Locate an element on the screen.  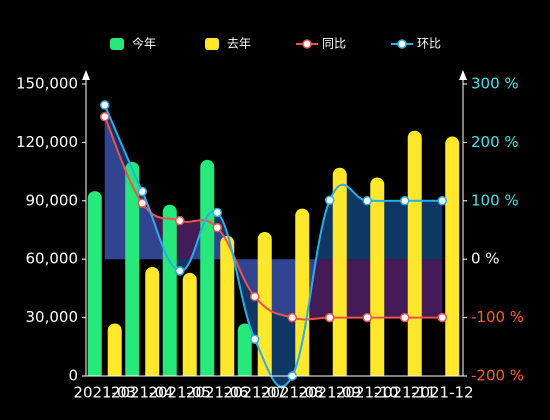
x-tick-label: 2021-03 is located at coordinates (104, 393).